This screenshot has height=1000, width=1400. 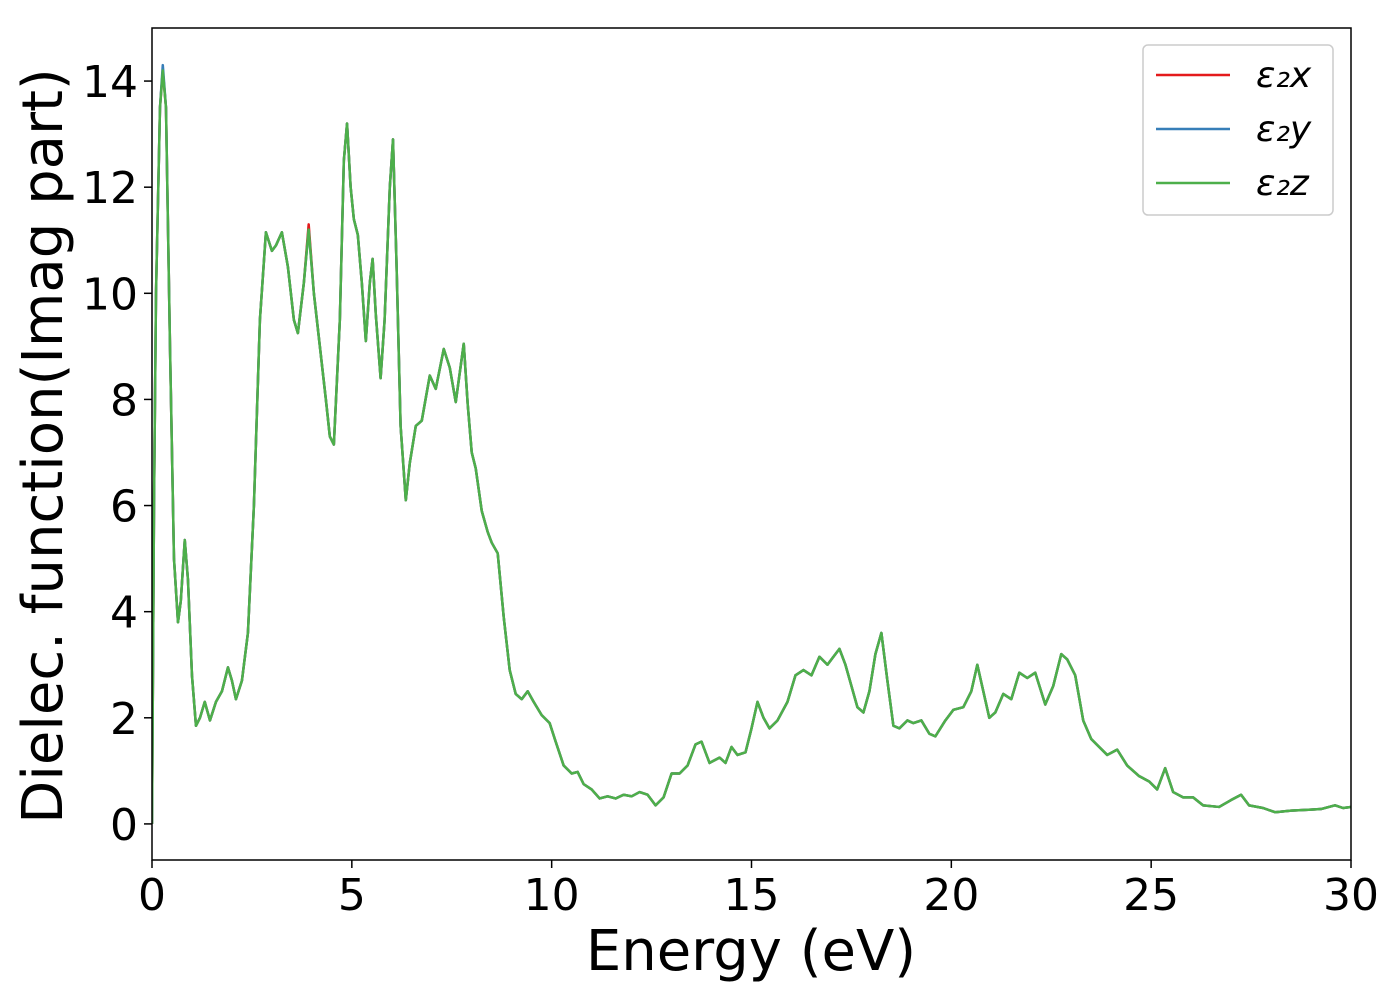 I want to click on y-tick-label: 2, so click(x=124, y=719).